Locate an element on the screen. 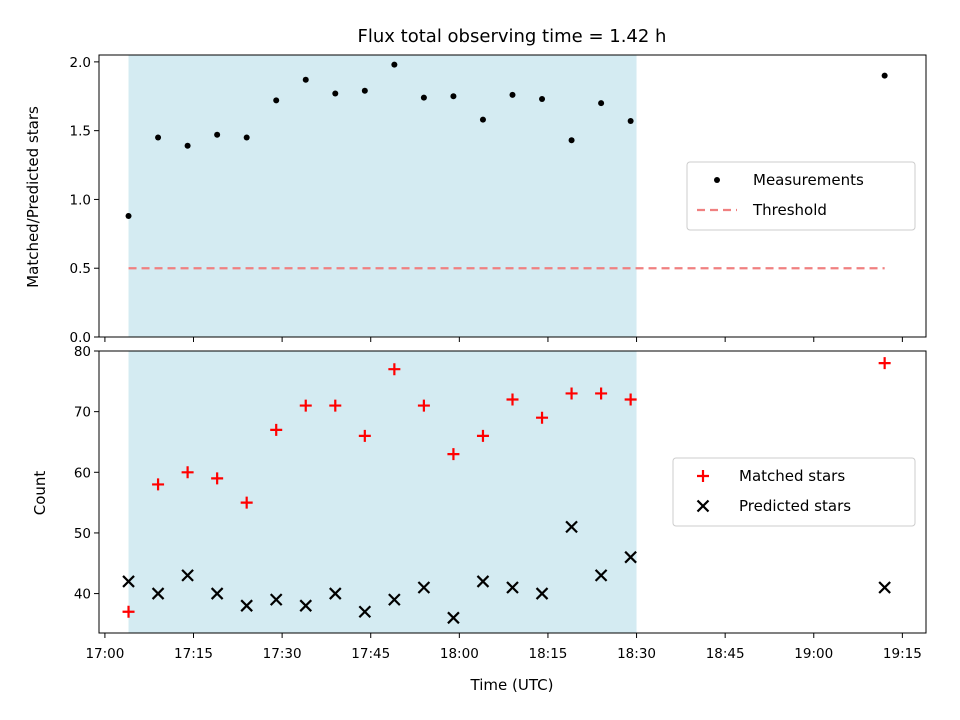  bottom-x-tick-label: 19:15 is located at coordinates (902, 654).